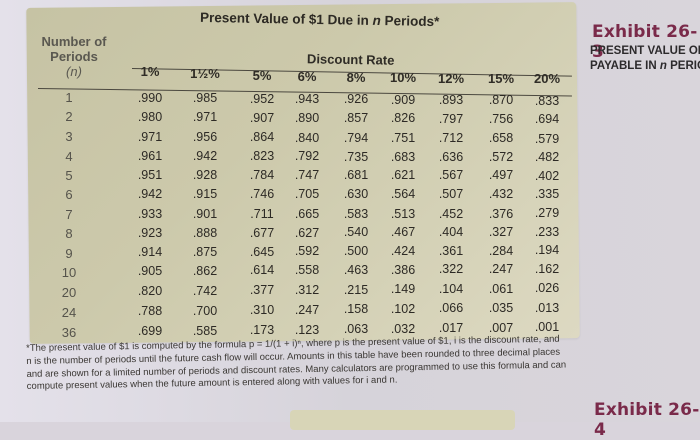  Describe the element at coordinates (150, 214) in the screenshot. I see `value-cell: .933` at that location.